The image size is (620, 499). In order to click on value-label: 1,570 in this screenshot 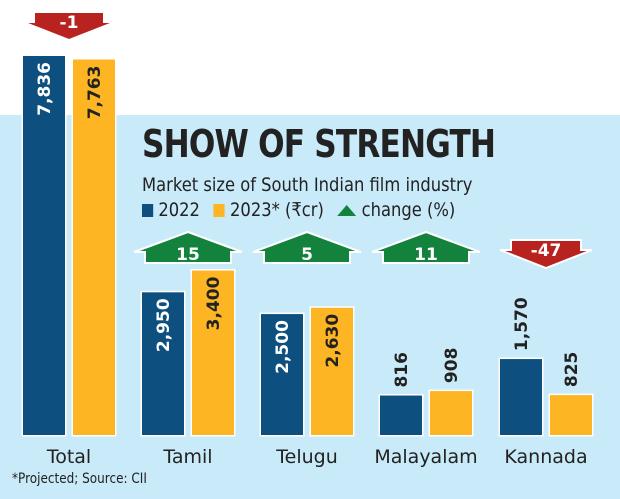, I will do `click(522, 324)`.